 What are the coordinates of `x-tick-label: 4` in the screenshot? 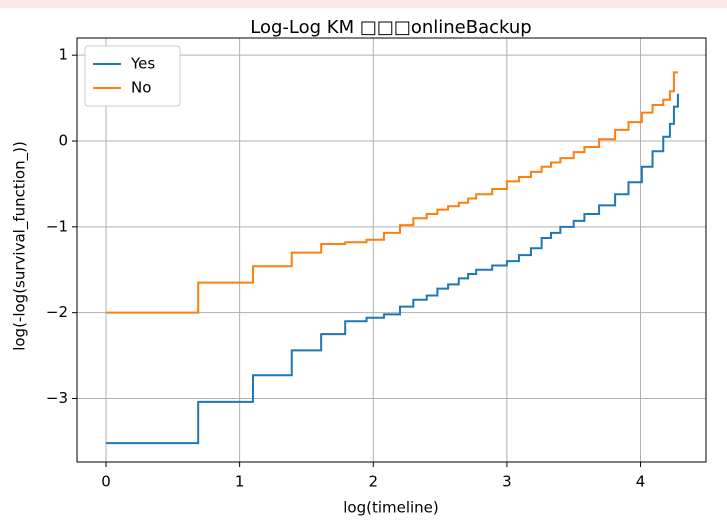 It's located at (641, 482).